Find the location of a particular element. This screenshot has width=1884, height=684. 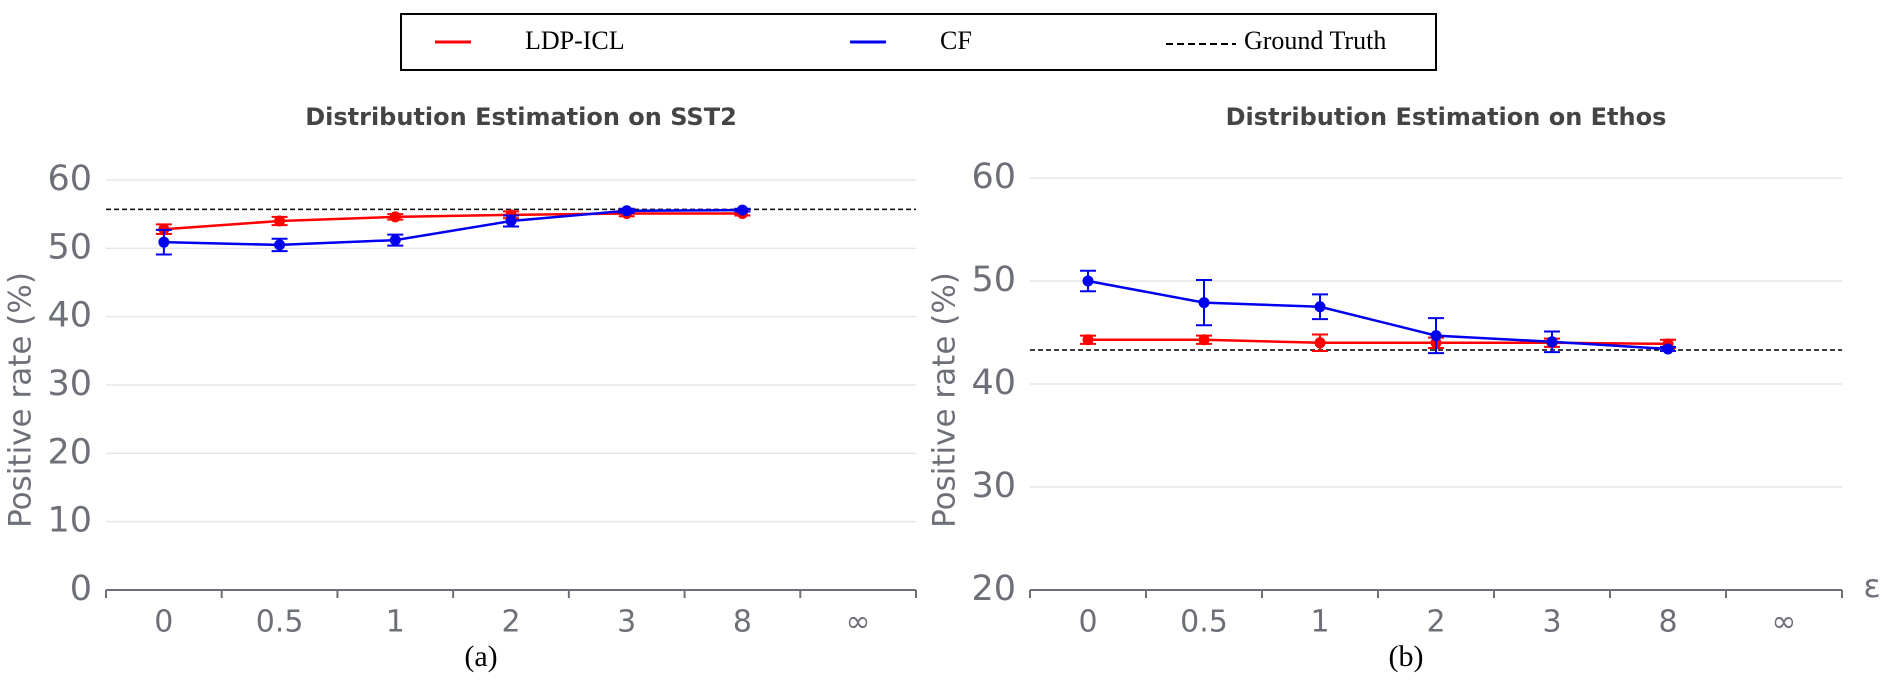

caption: (b) is located at coordinates (1406, 656).